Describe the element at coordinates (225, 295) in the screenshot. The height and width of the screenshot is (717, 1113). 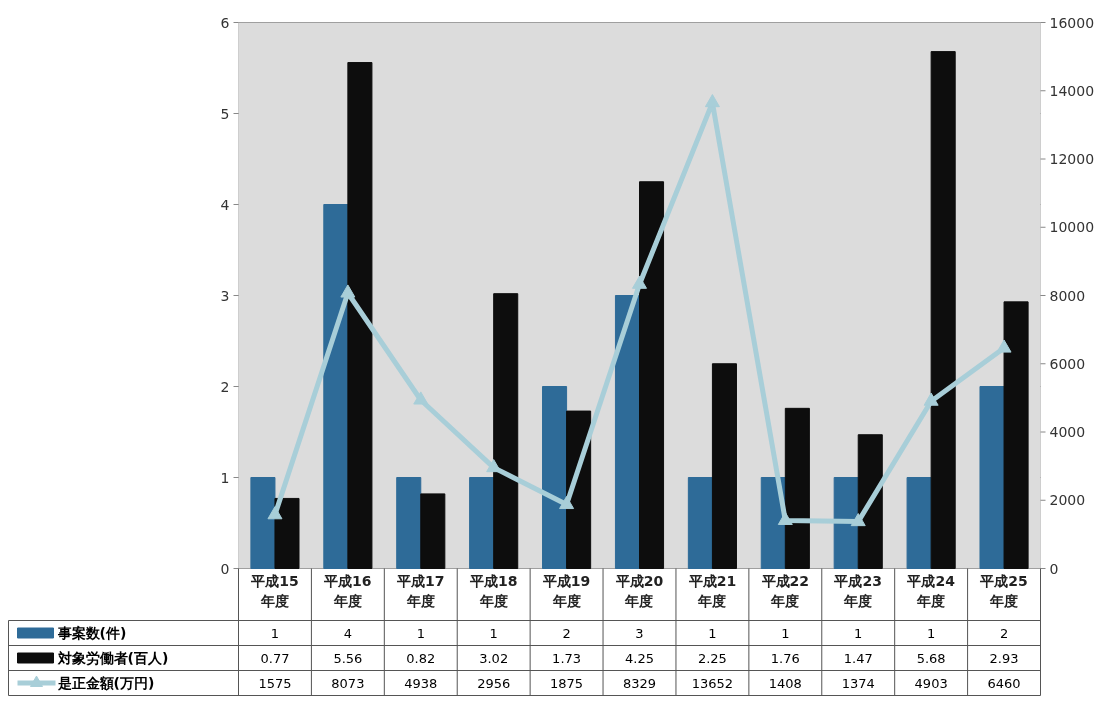
I see `y-tick-label: 3` at that location.